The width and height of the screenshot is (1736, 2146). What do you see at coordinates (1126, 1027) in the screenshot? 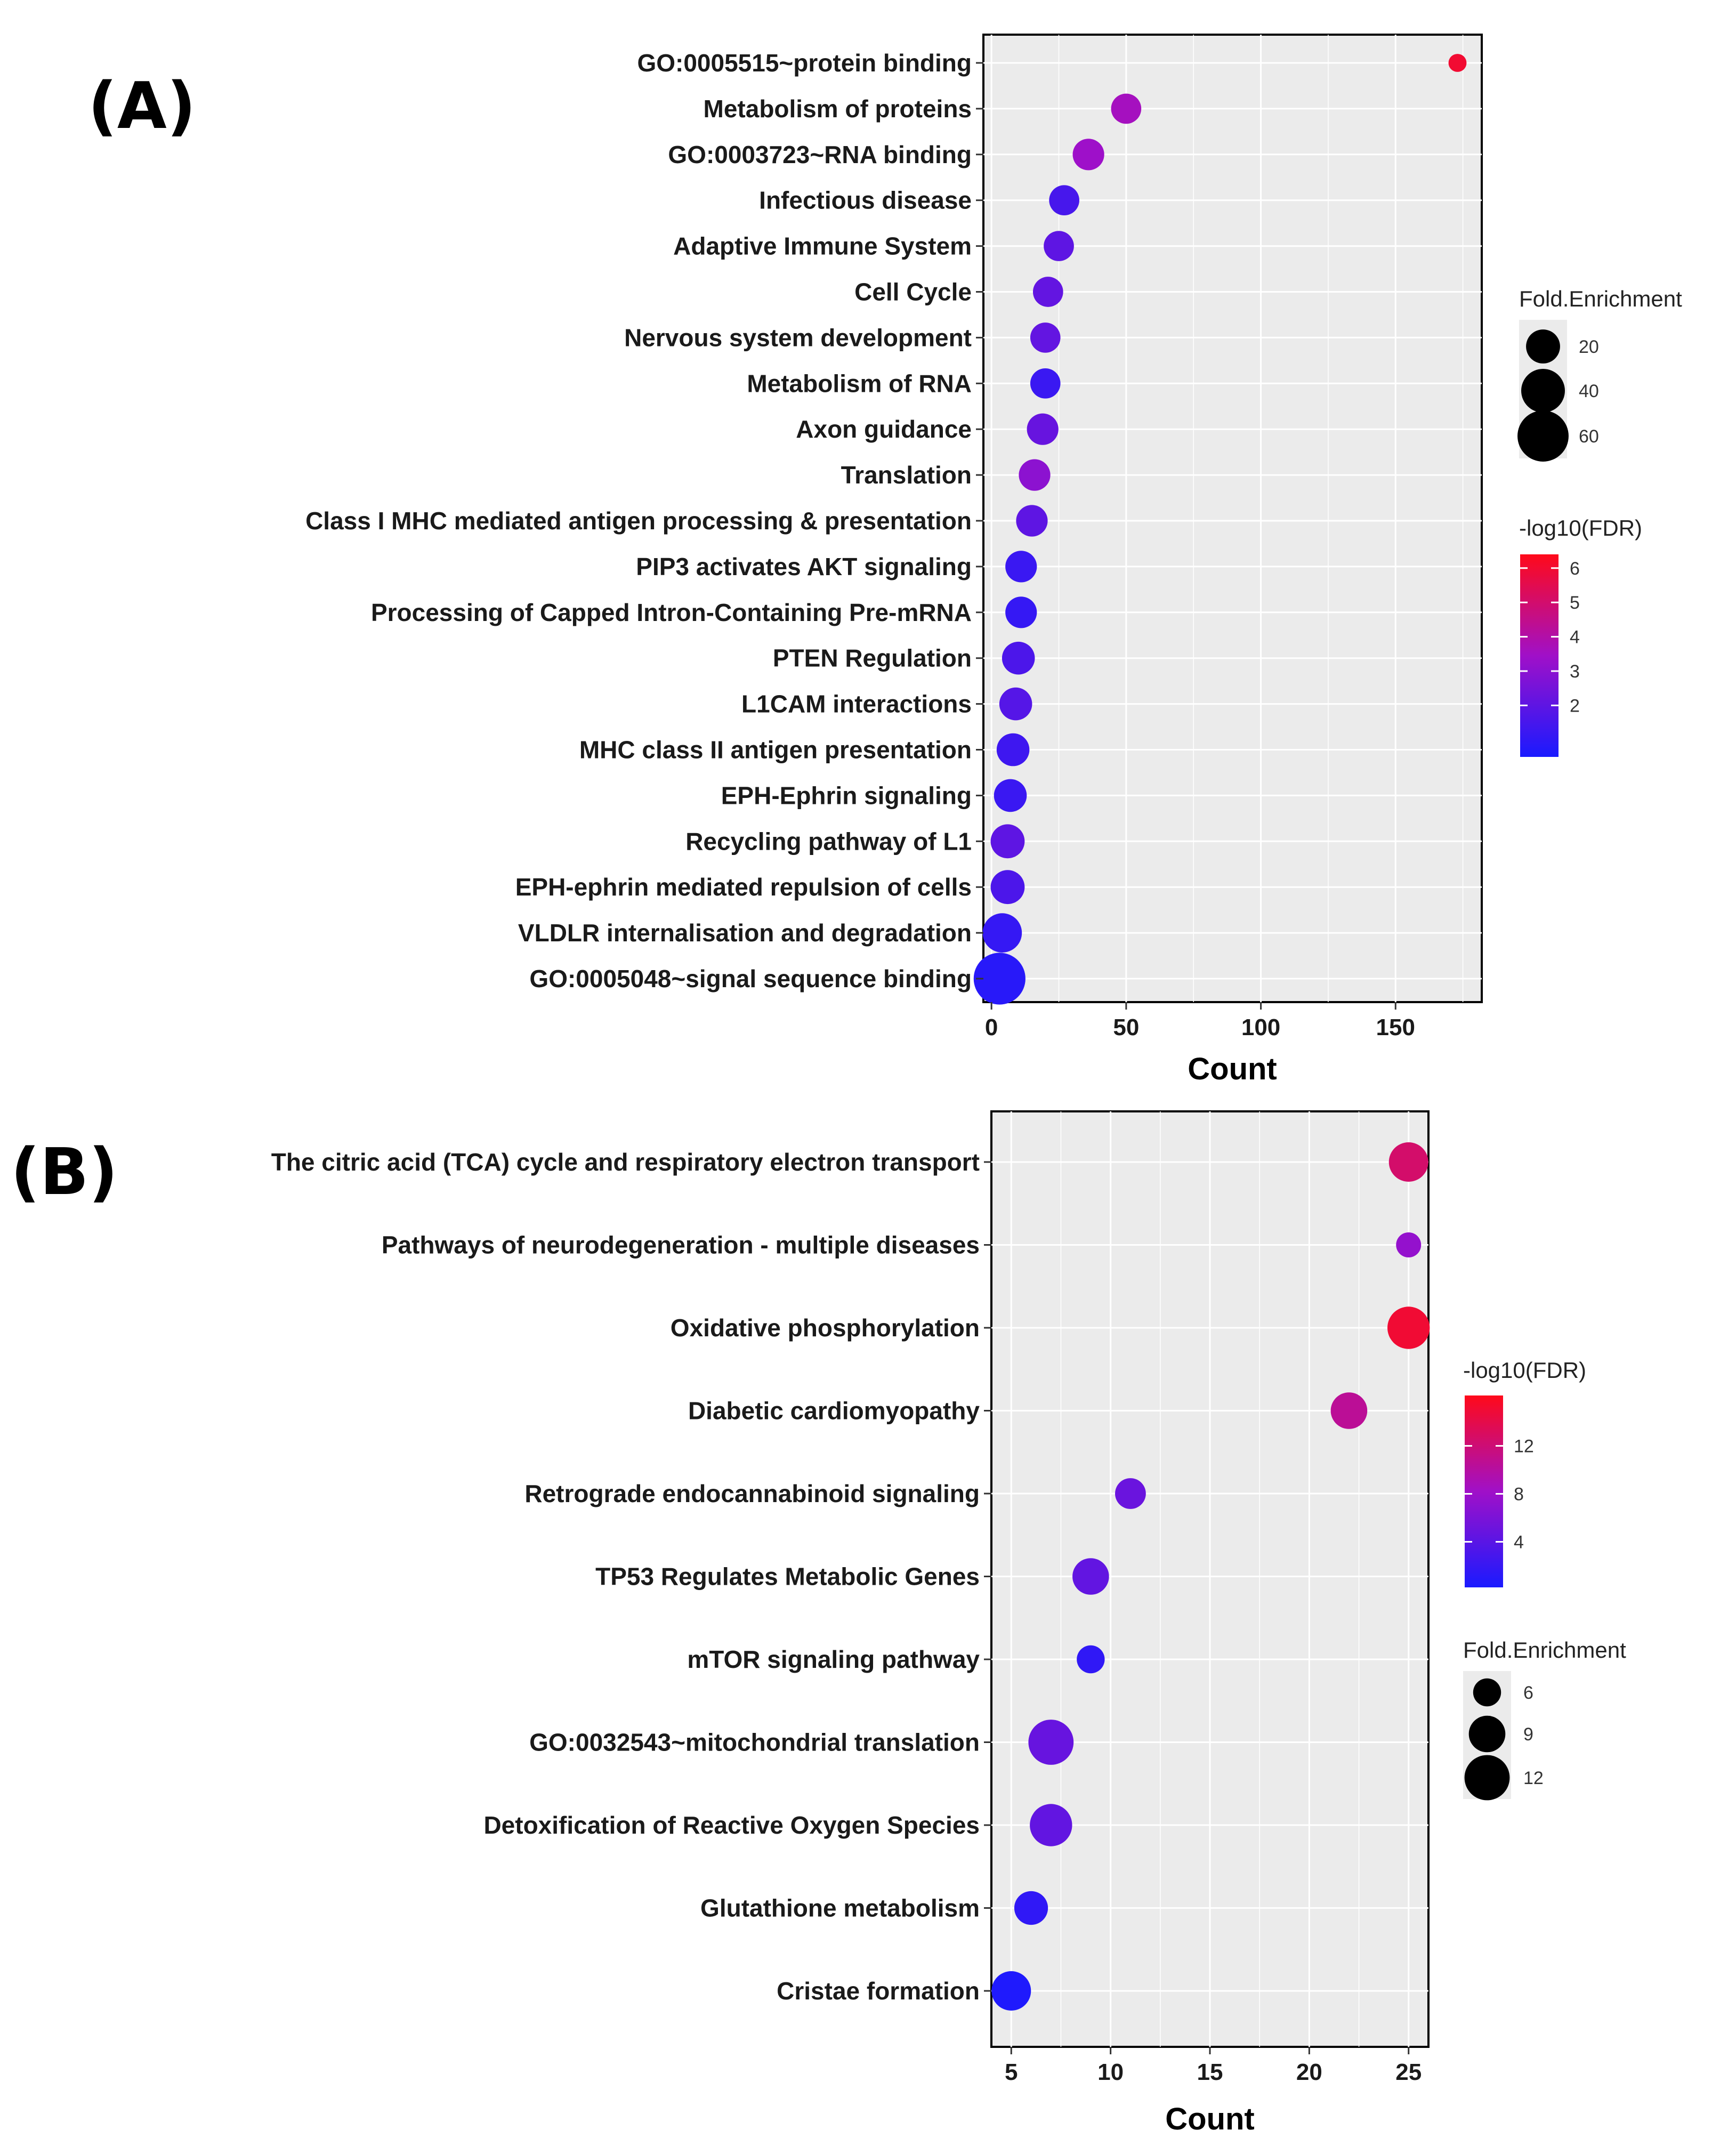
I see `x-tick-label: 50` at bounding box center [1126, 1027].